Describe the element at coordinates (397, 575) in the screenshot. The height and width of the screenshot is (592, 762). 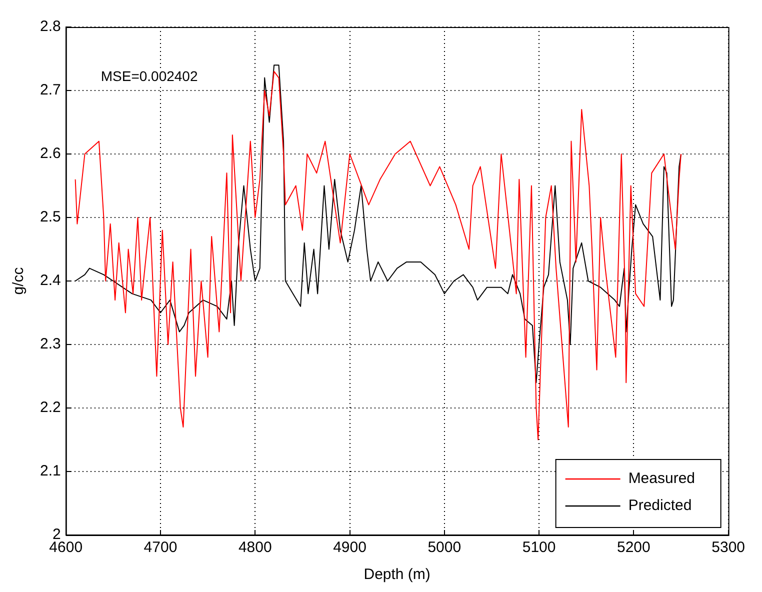
I see `x-axis-title: Depth (m)` at that location.